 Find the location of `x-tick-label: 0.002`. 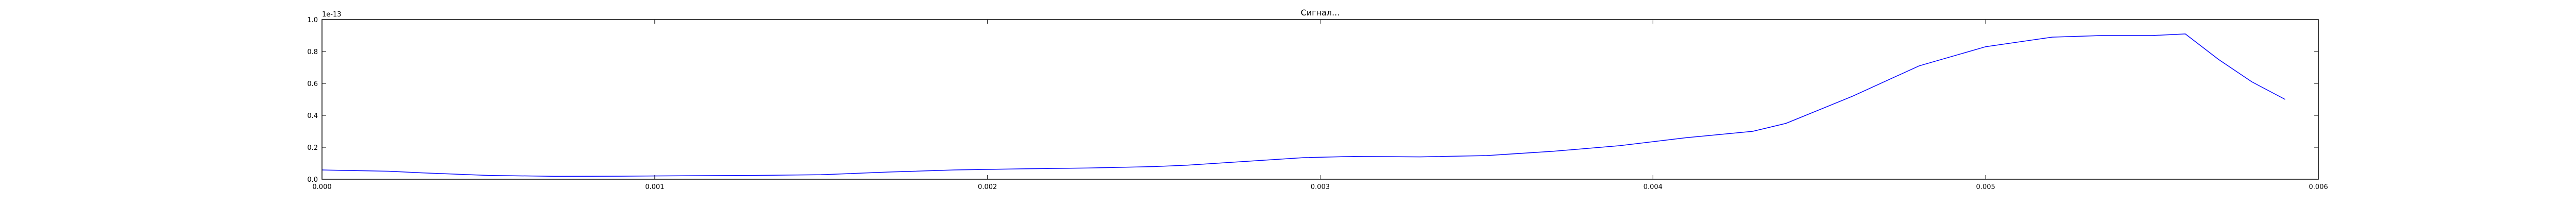

x-tick-label: 0.002 is located at coordinates (987, 187).